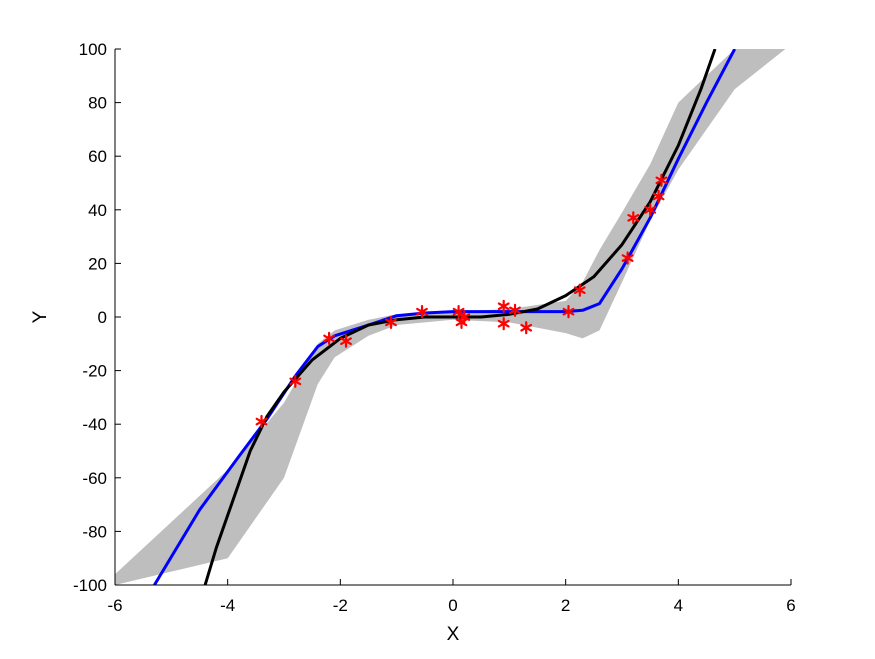 The width and height of the screenshot is (875, 659). What do you see at coordinates (90, 585) in the screenshot?
I see `y-tick-label: -100` at bounding box center [90, 585].